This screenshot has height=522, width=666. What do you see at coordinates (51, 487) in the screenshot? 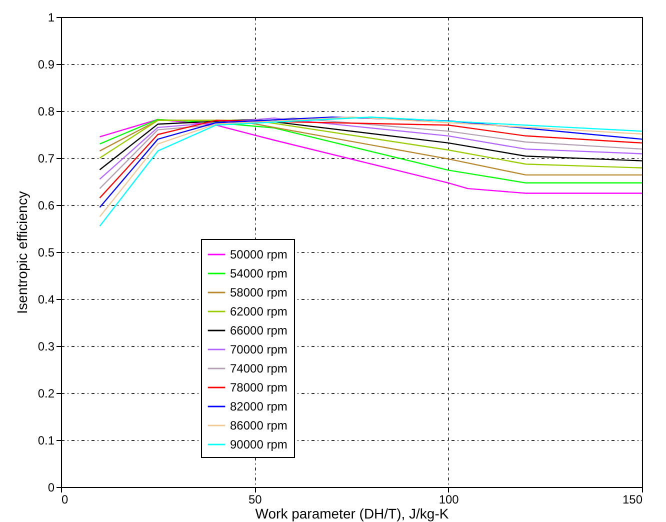
I see `y-tick-label: 0` at bounding box center [51, 487].